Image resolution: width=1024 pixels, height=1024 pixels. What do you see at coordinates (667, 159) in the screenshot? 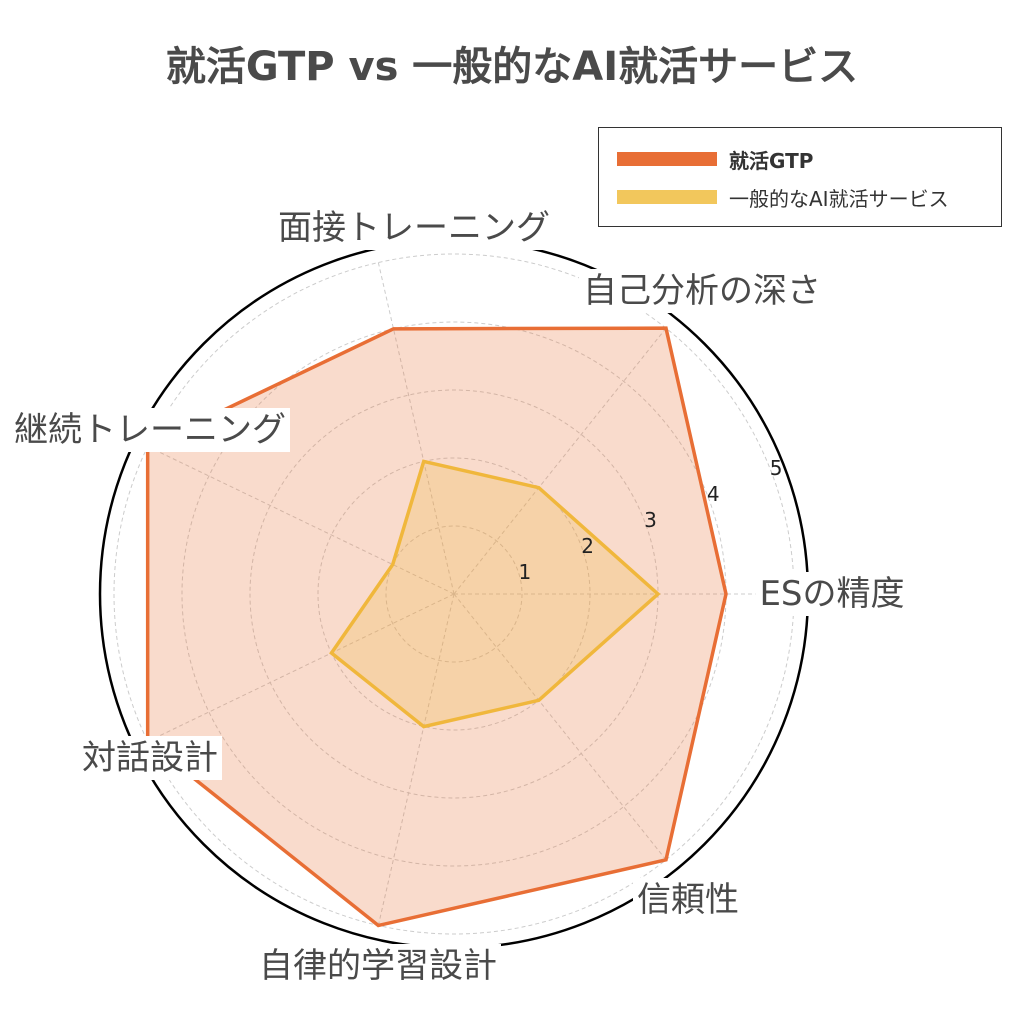
I see `legend-swatch-shukatsu-gtp` at bounding box center [667, 159].